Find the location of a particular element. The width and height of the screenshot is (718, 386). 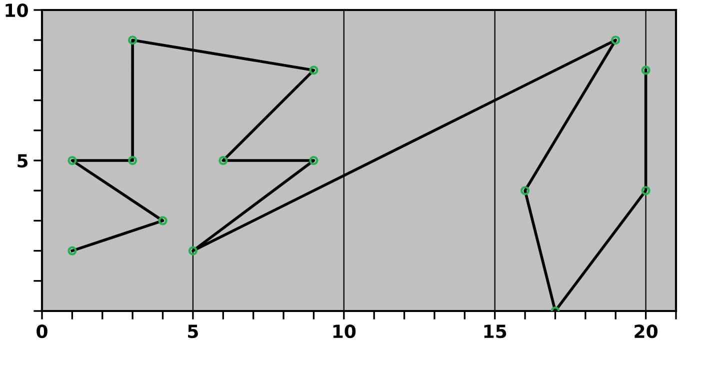

x-tick-label: 10 is located at coordinates (344, 331).